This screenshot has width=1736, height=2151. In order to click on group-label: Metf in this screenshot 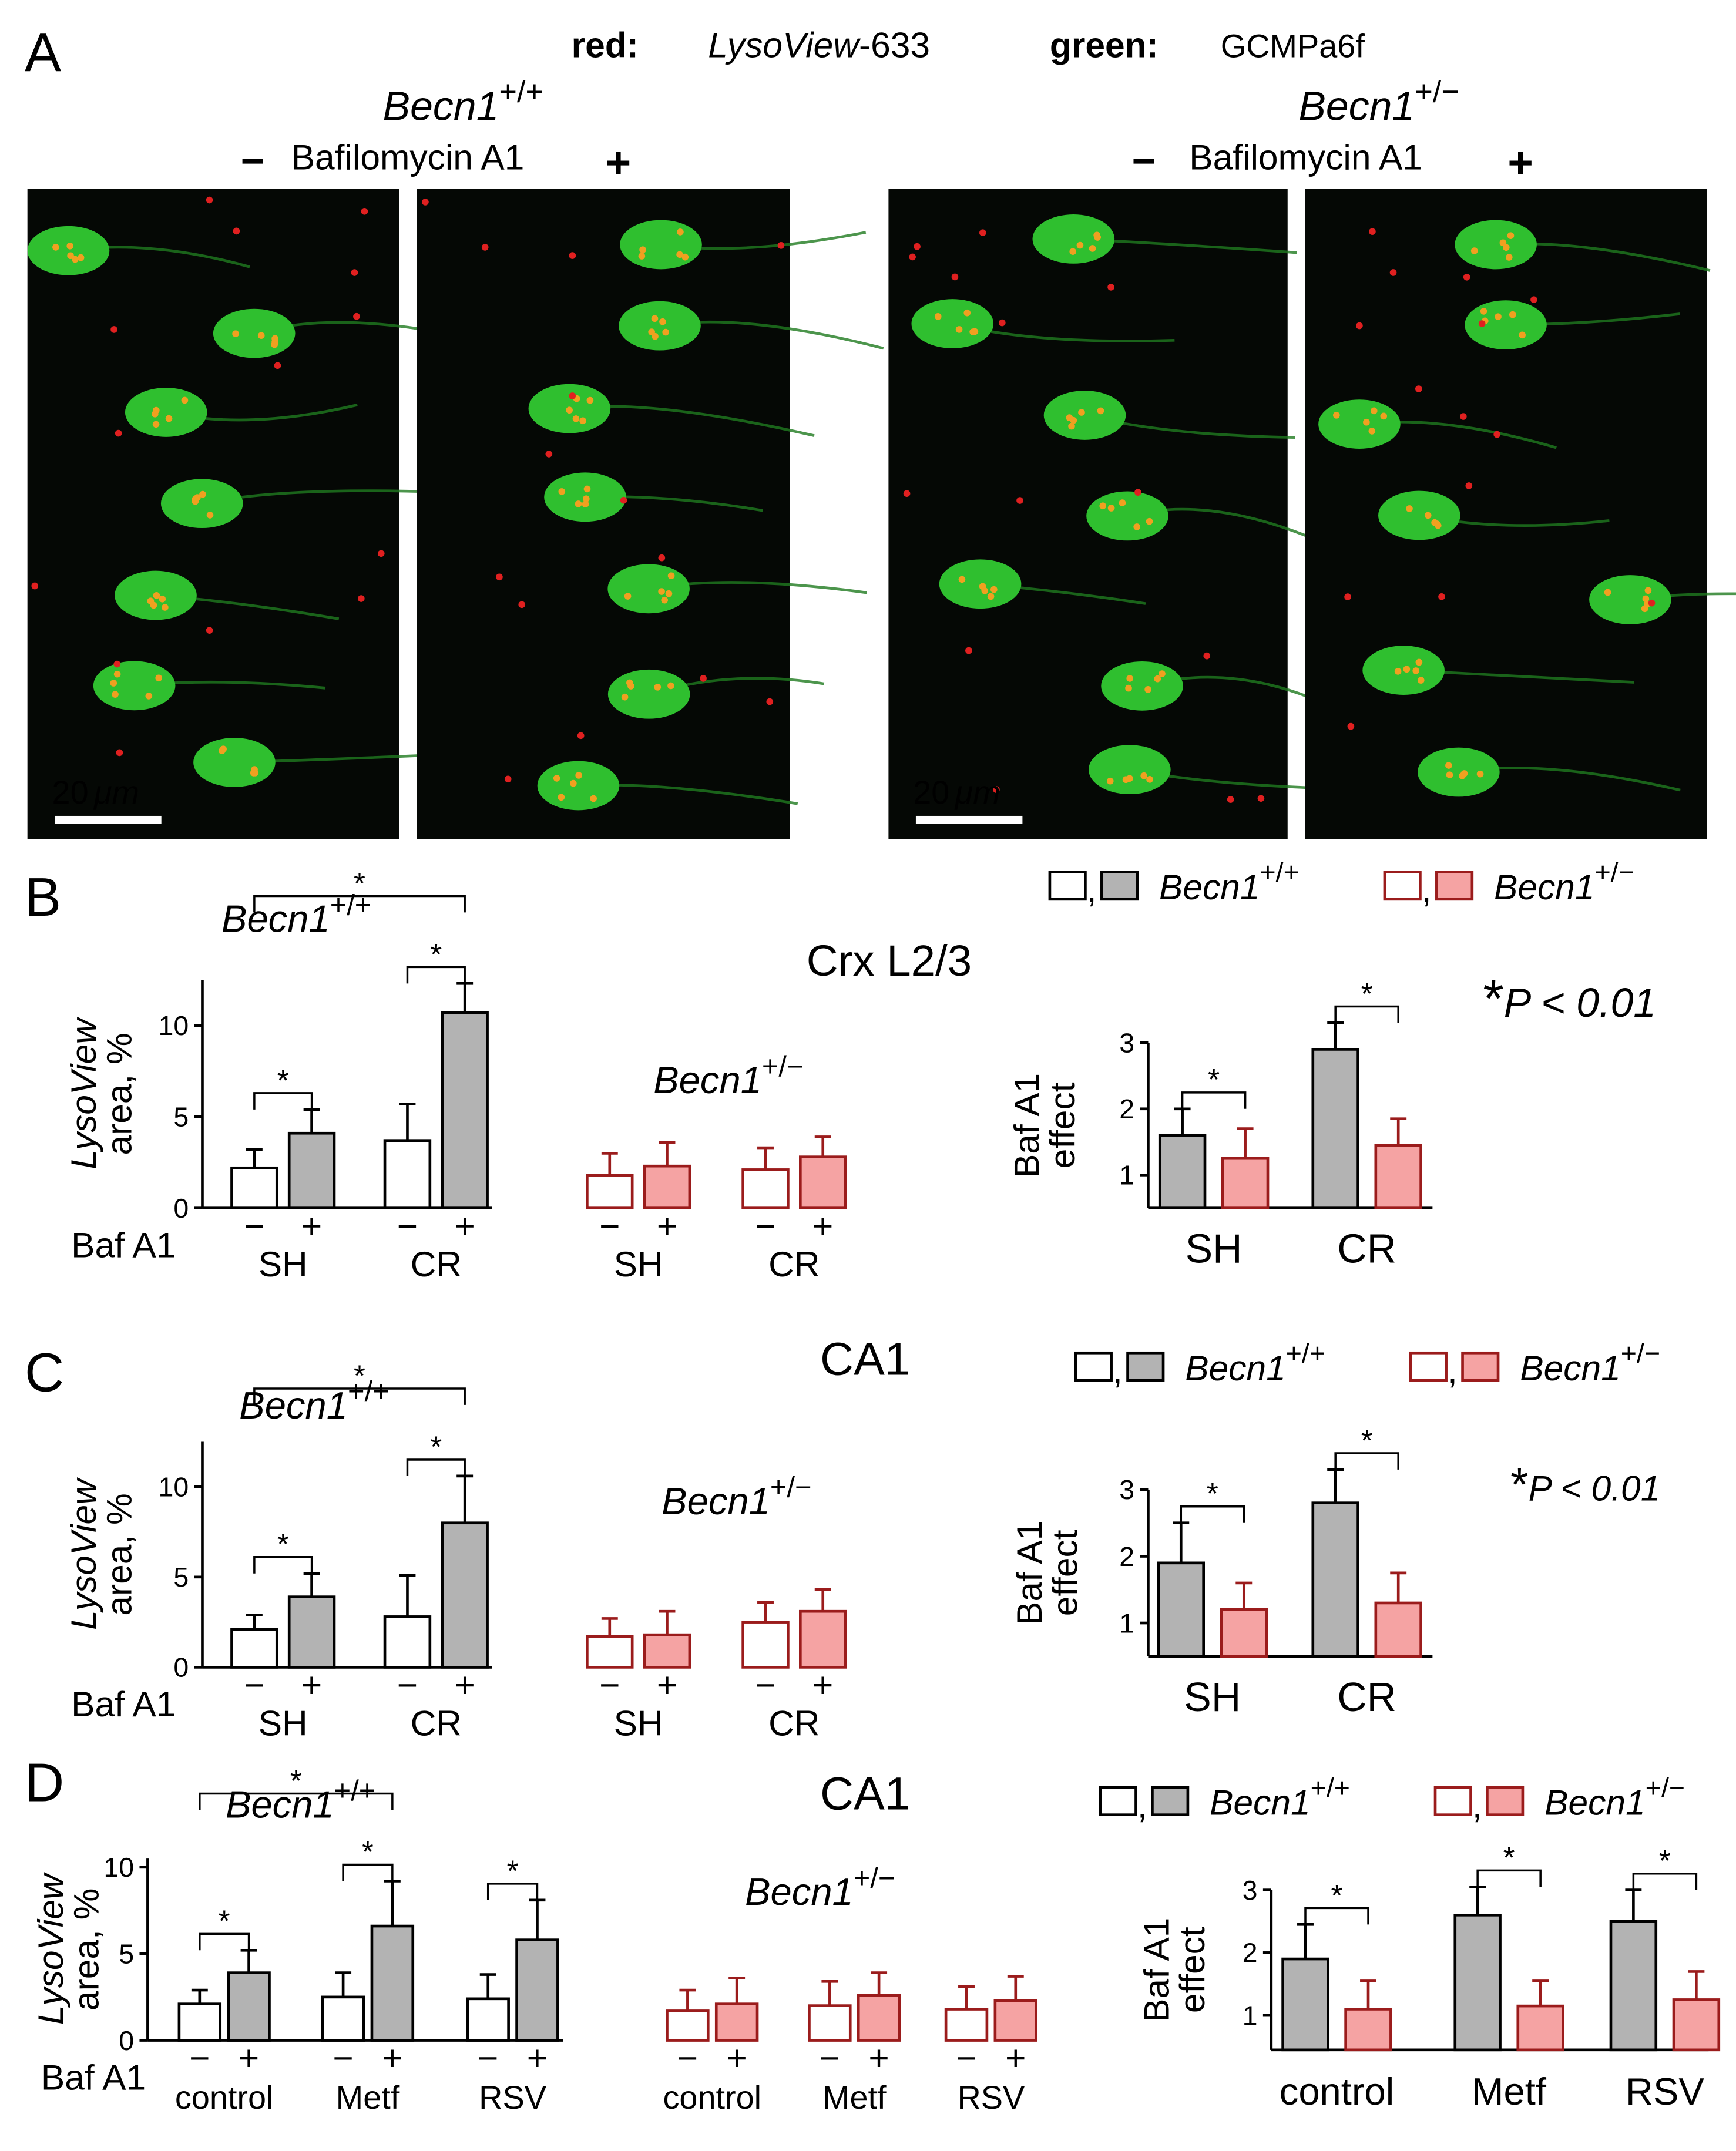, I will do `click(368, 2097)`.